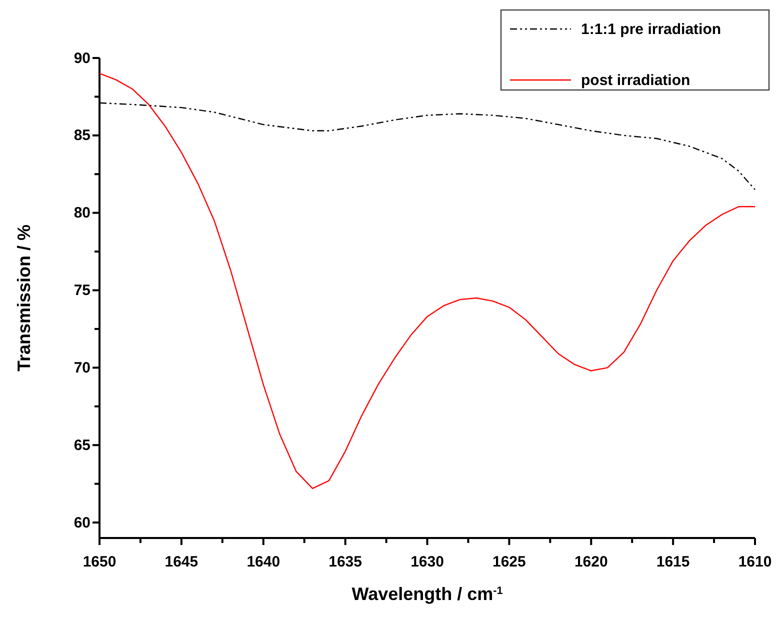 The width and height of the screenshot is (777, 617). What do you see at coordinates (82, 135) in the screenshot?
I see `y-tick-label: 85` at bounding box center [82, 135].